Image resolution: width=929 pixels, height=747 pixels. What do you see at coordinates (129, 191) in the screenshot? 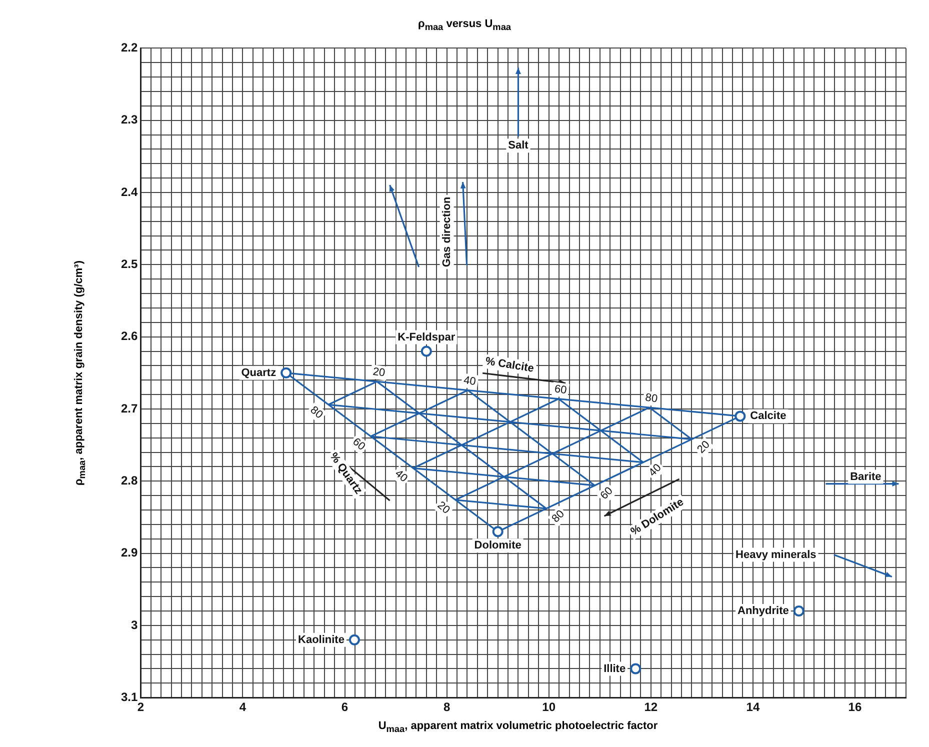
I see `y-tick-label: 2.4` at bounding box center [129, 191].